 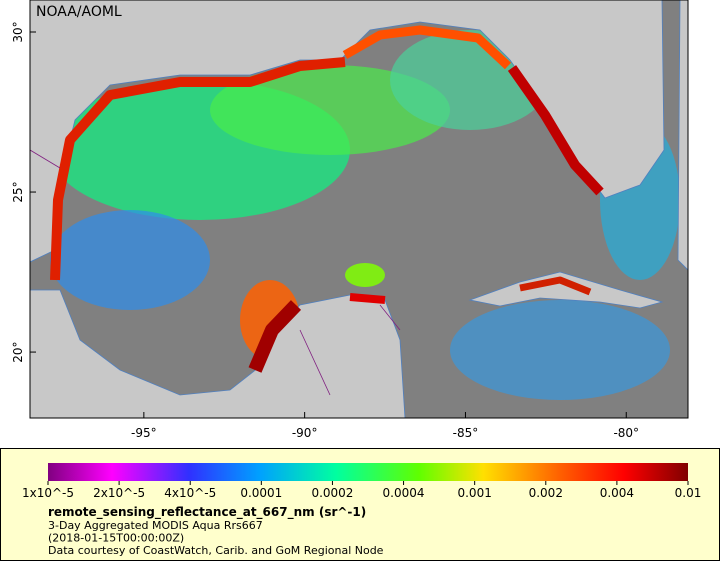 What do you see at coordinates (144, 433) in the screenshot?
I see `x-tick-label: -95°` at bounding box center [144, 433].